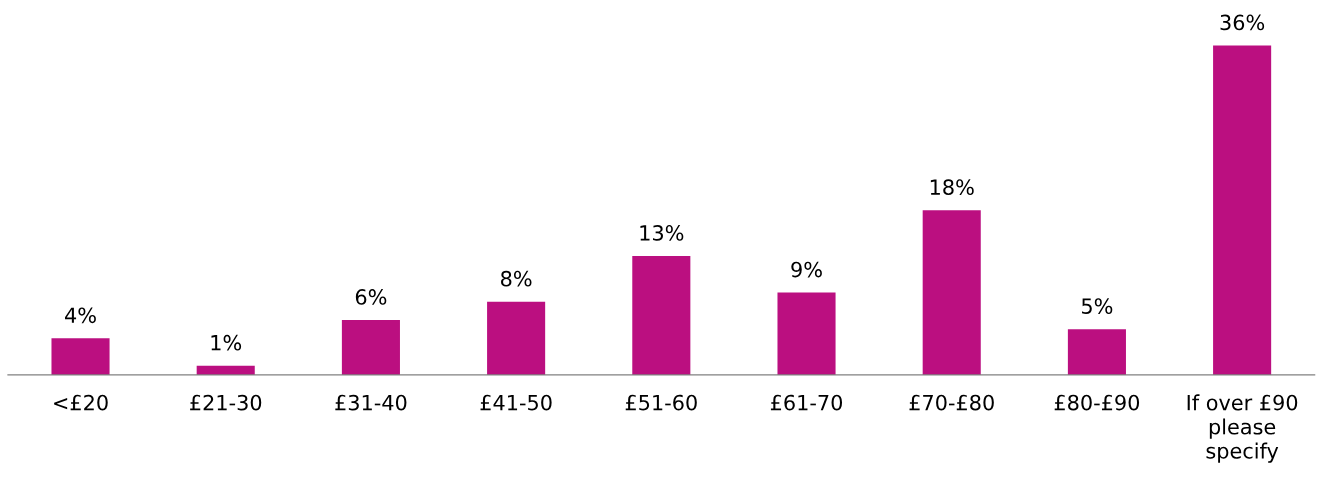 This screenshot has width=1320, height=492. I want to click on x-tick-label: £61-70, so click(806, 402).